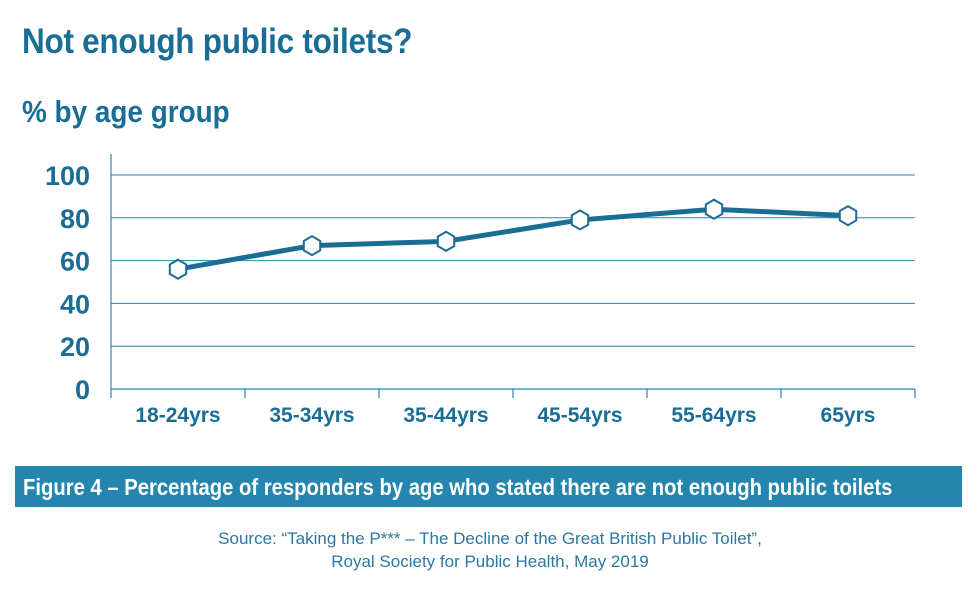 Image resolution: width=980 pixels, height=602 pixels. Describe the element at coordinates (714, 209) in the screenshot. I see `data-point-55-64yrs` at that location.